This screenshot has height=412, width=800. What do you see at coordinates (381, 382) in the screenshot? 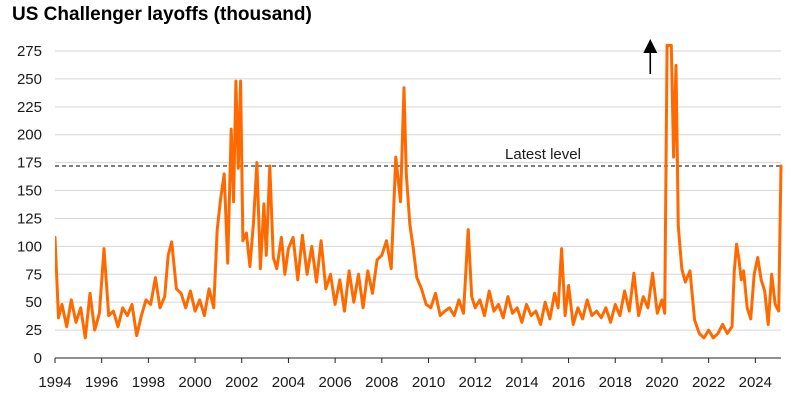
I see `x-tick-label-2008: 2008` at bounding box center [381, 382].